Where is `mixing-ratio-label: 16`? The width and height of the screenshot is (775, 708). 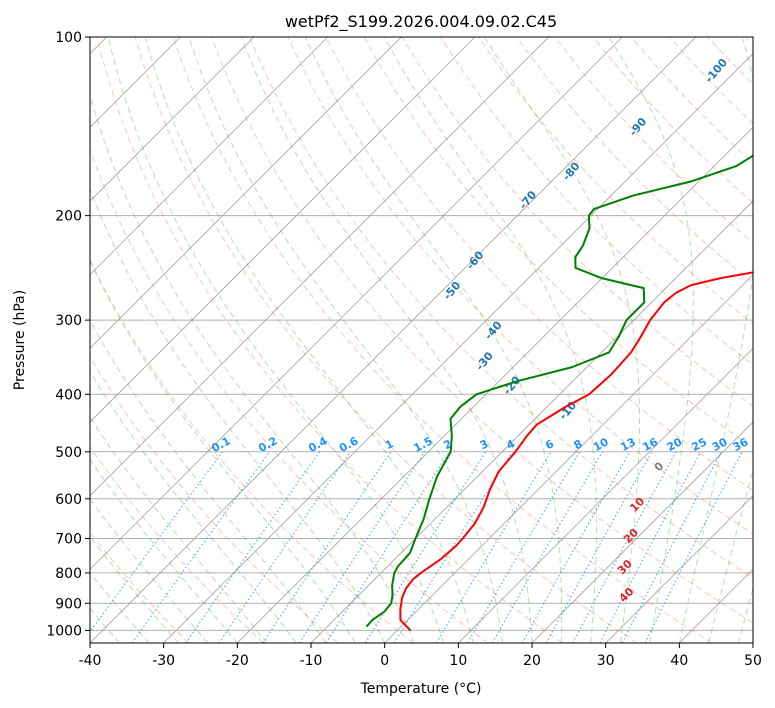 mixing-ratio-label: 16 is located at coordinates (650, 444).